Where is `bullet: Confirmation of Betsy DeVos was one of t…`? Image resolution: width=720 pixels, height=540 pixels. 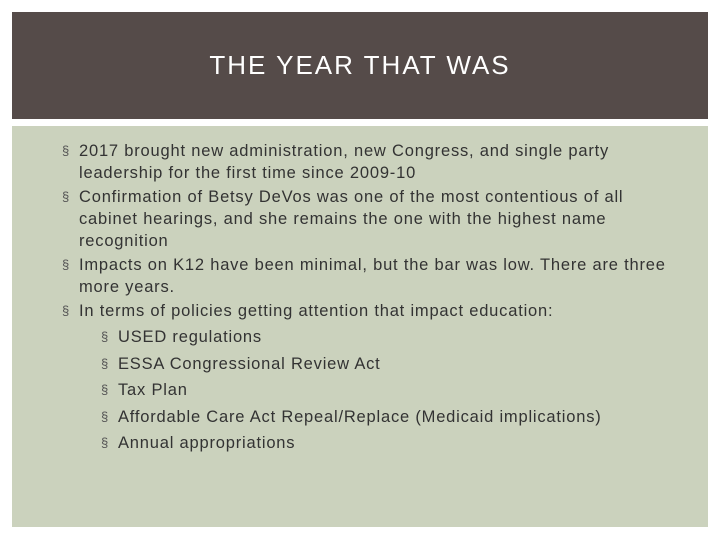
bullet: Confirmation of Betsy DeVos was one of t… is located at coordinates (372, 219).